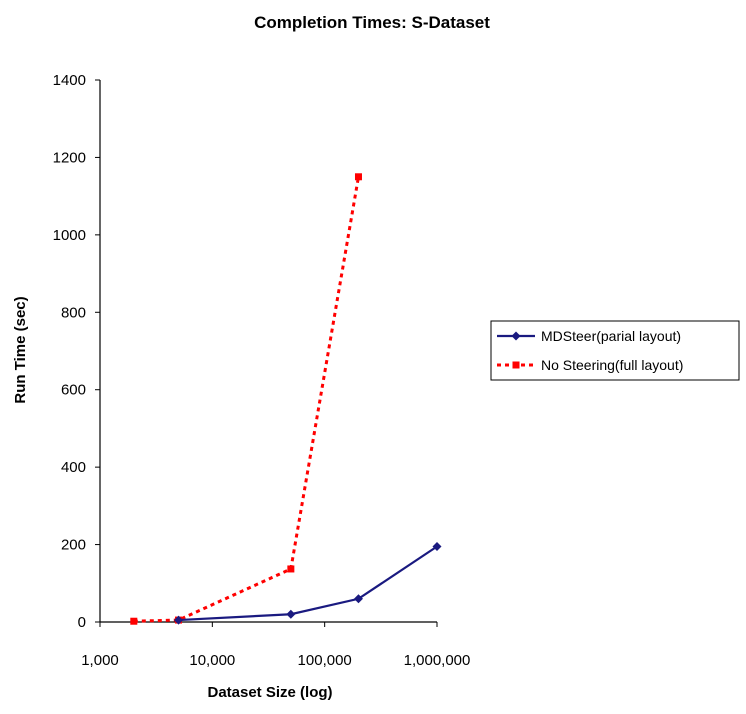 The width and height of the screenshot is (746, 714). I want to click on legend-label-mdsteer: MDSteer(parial layout), so click(611, 336).